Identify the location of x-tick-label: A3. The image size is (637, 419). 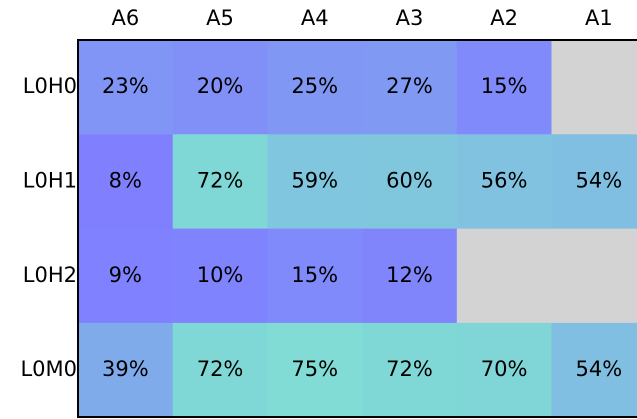
(410, 18).